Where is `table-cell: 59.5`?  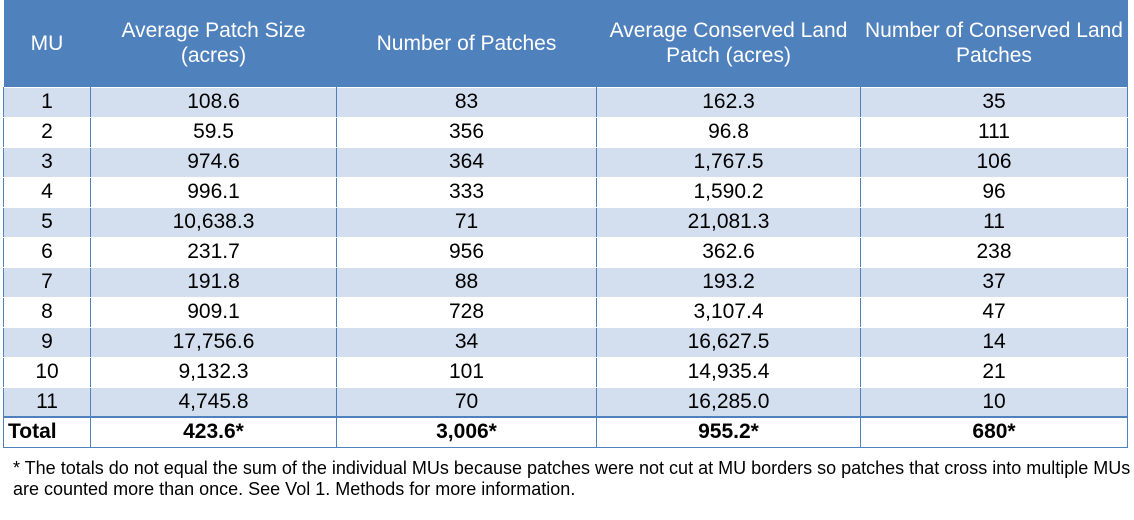 table-cell: 59.5 is located at coordinates (213, 132).